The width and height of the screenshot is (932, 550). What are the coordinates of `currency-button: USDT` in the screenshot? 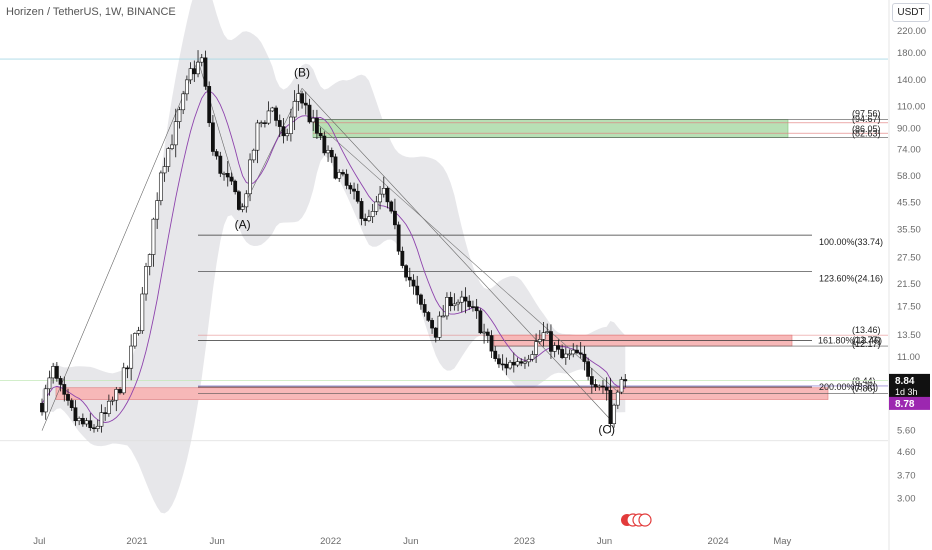 It's located at (911, 12).